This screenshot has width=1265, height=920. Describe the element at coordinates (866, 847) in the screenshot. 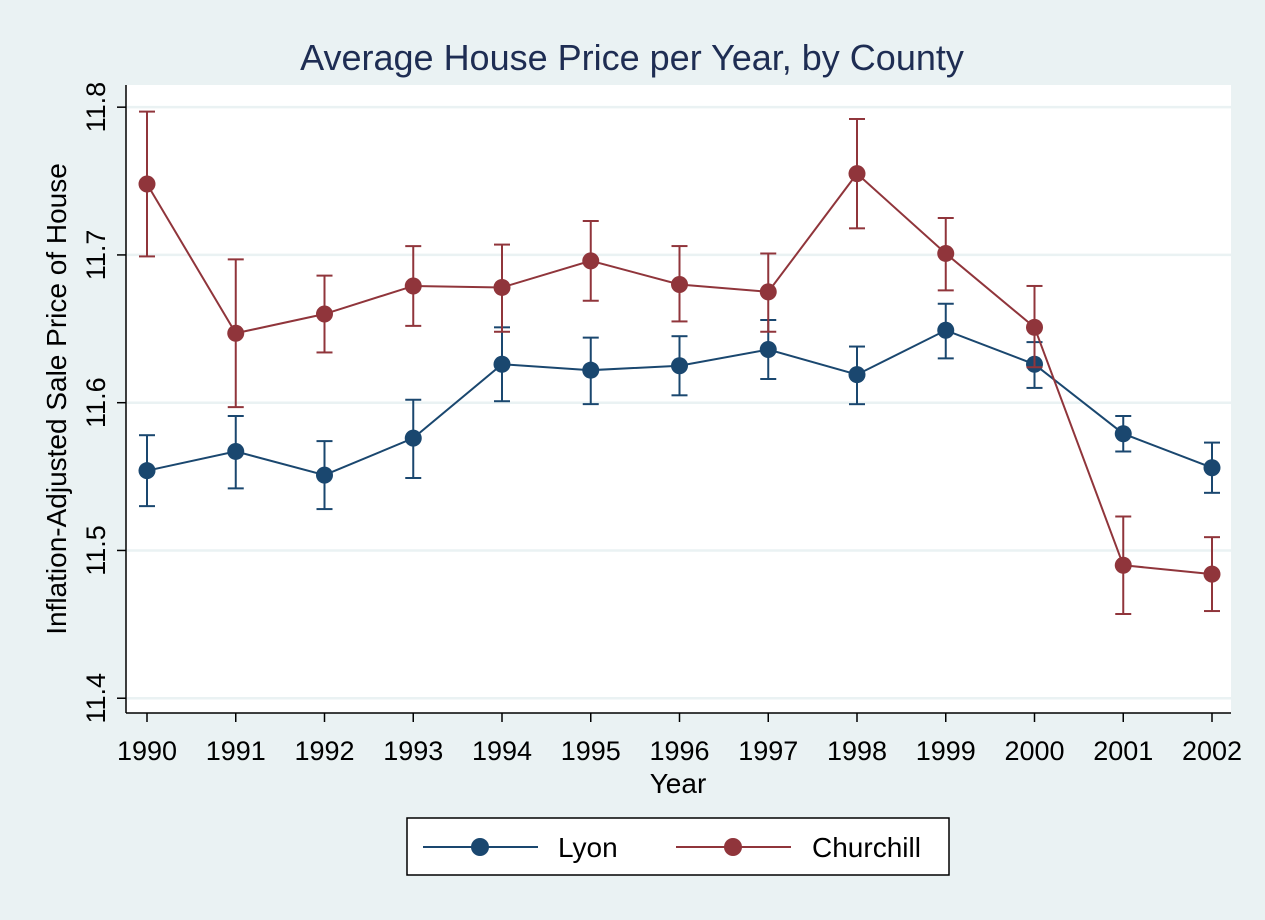

I see `legend-label-churchill: Churchill` at that location.